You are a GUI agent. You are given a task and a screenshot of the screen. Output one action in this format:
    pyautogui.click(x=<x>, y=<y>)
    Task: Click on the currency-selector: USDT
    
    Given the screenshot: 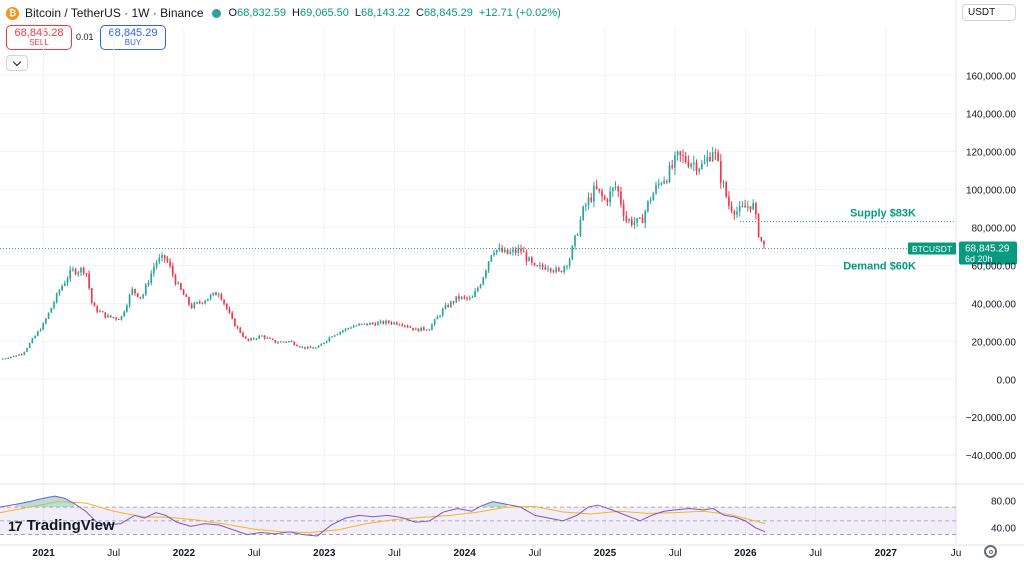 What is the action you would take?
    pyautogui.click(x=989, y=12)
    